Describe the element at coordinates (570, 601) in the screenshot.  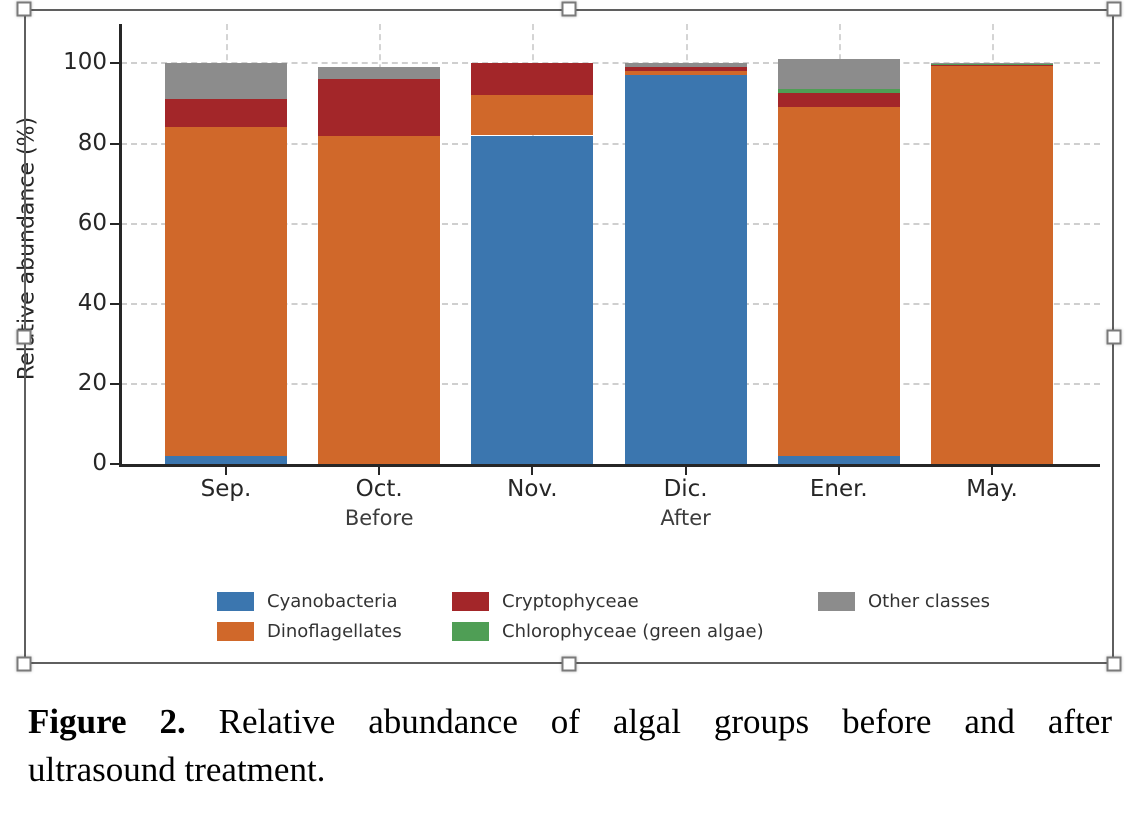
I see `legend-label: Cryptophyceae` at that location.